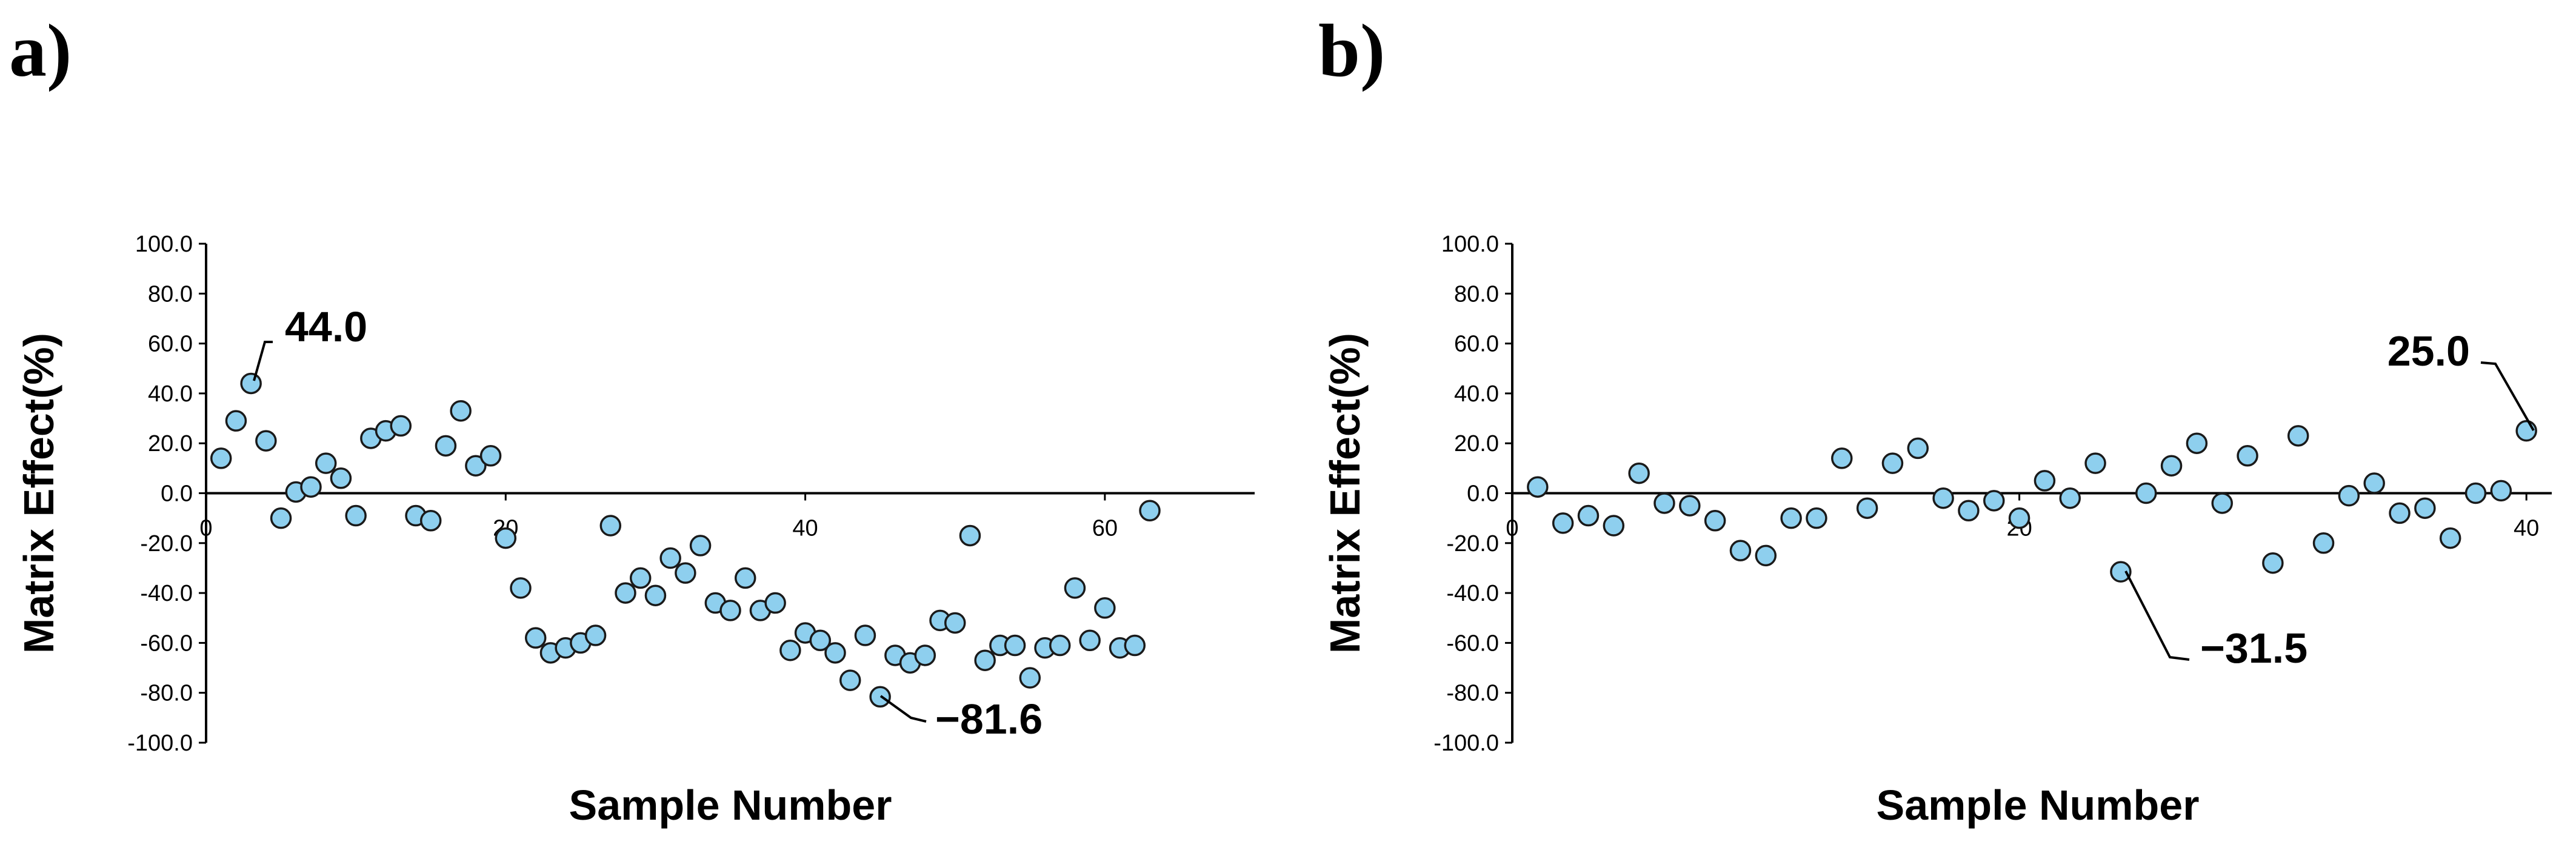  Describe the element at coordinates (2527, 528) in the screenshot. I see `panel-b-x-tick-label: 40` at that location.